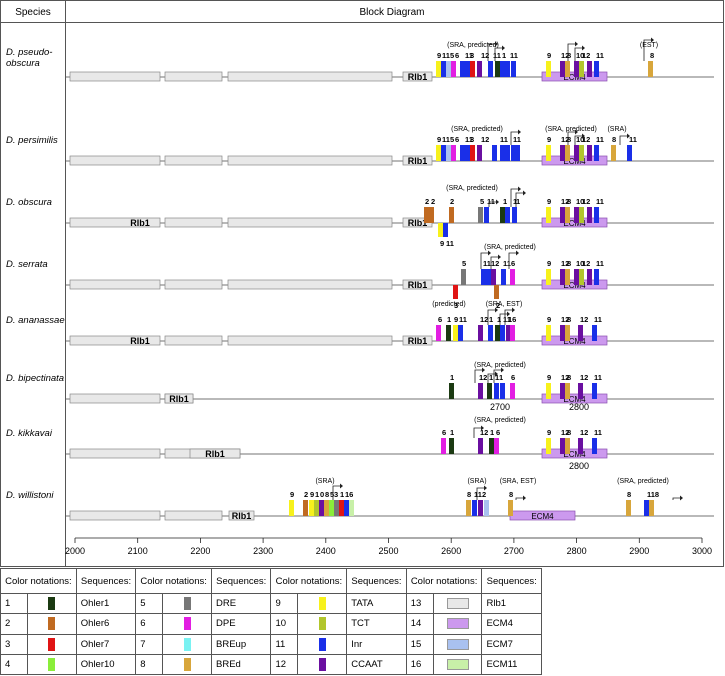 This screenshot has width=725, height=676. I want to click on evidence-annotation: (SRA, EST), so click(504, 304).